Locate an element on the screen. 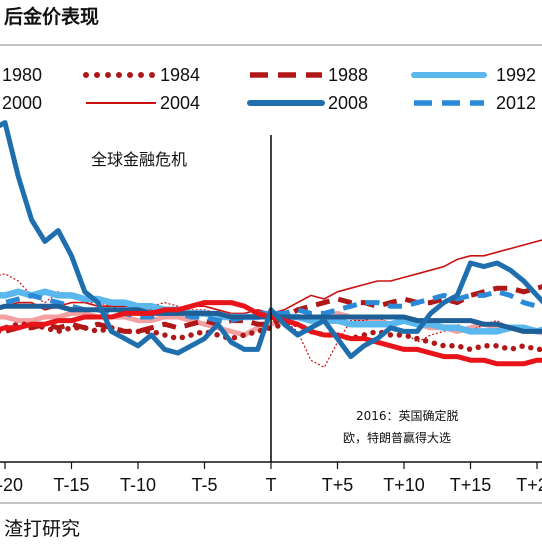  legend-label-2004: 2004 is located at coordinates (180, 103).